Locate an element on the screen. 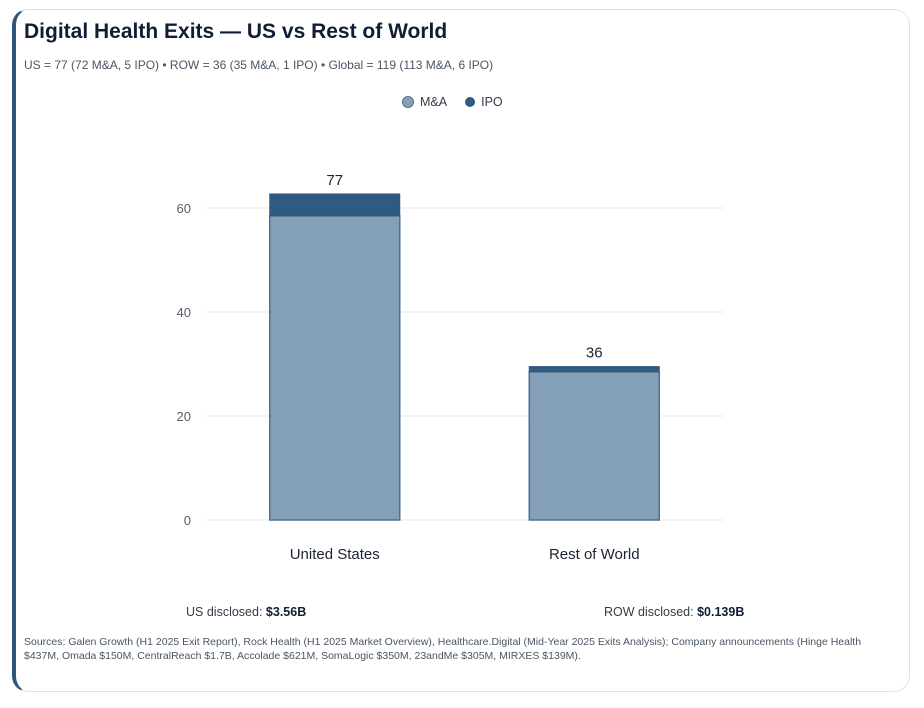 This screenshot has height=708, width=924. bar-total-label: 36 is located at coordinates (594, 353).